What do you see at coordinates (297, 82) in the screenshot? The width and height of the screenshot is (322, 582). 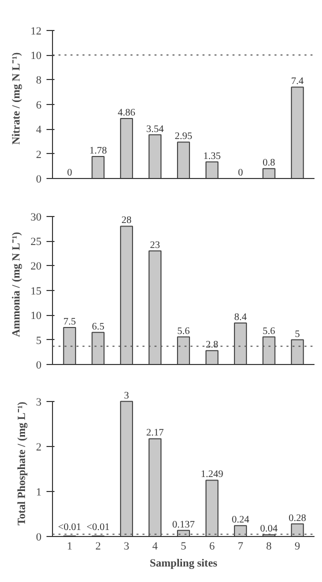 I see `data-label: 7.4` at bounding box center [297, 82].